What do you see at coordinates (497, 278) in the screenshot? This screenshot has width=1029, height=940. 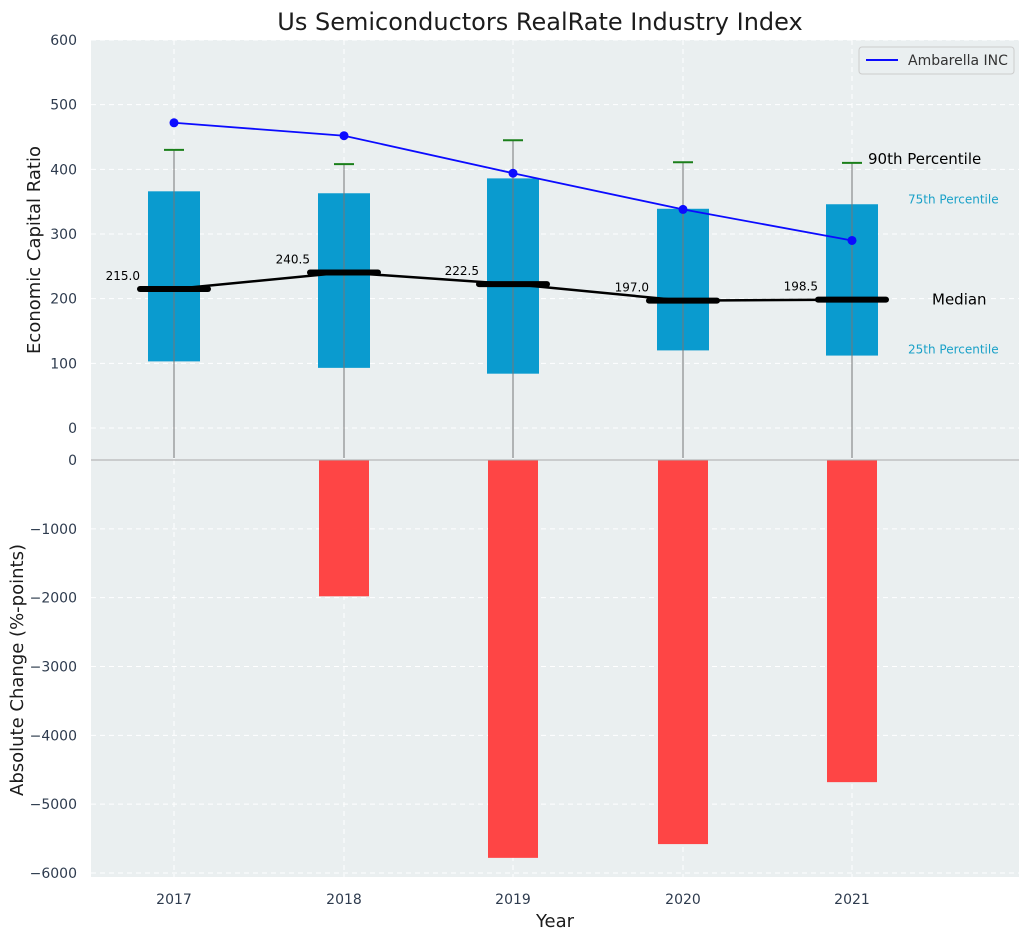 I see `median-line: 215.0 240.5 222.5 197.0 198.5` at bounding box center [497, 278].